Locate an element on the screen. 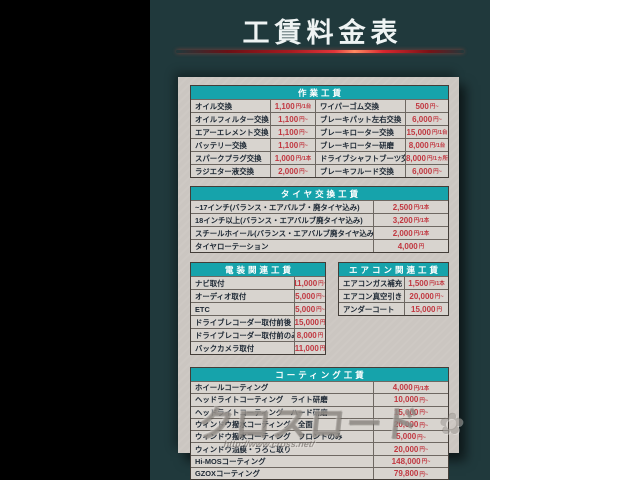 The image size is (640, 480). service-name: ホイールコーティング is located at coordinates (232, 388).